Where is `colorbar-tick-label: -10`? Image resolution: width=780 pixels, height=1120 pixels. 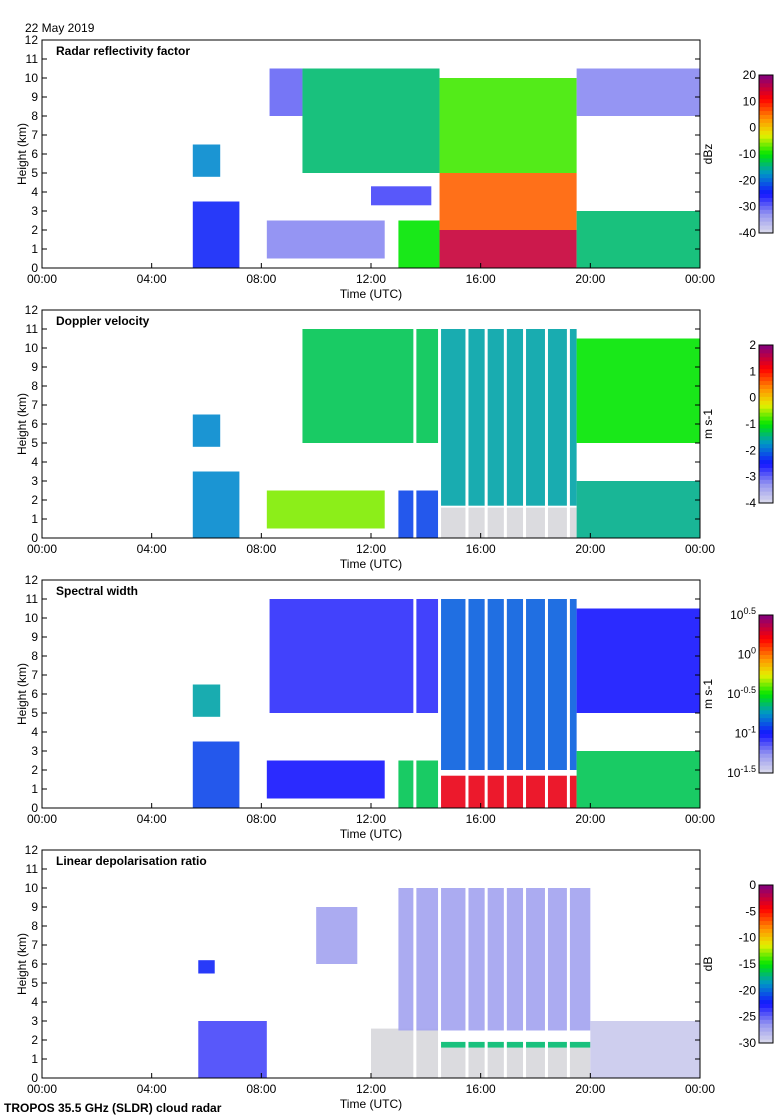 colorbar-tick-label: -10 is located at coordinates (748, 938).